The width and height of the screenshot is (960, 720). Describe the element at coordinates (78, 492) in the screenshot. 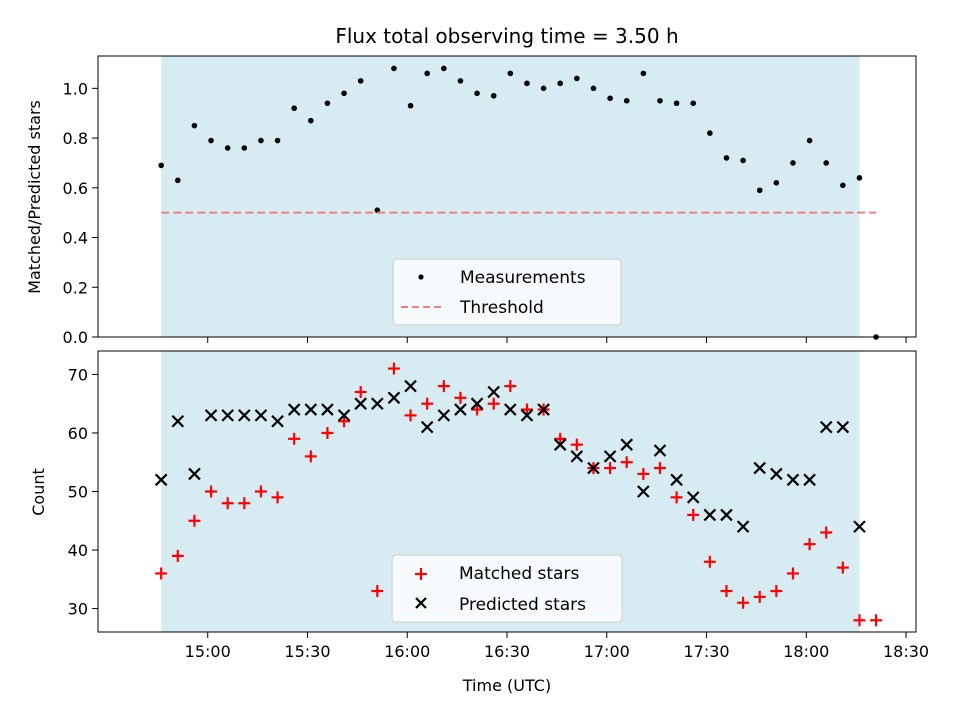

I see `bottom-ytick-label-2: 50` at that location.